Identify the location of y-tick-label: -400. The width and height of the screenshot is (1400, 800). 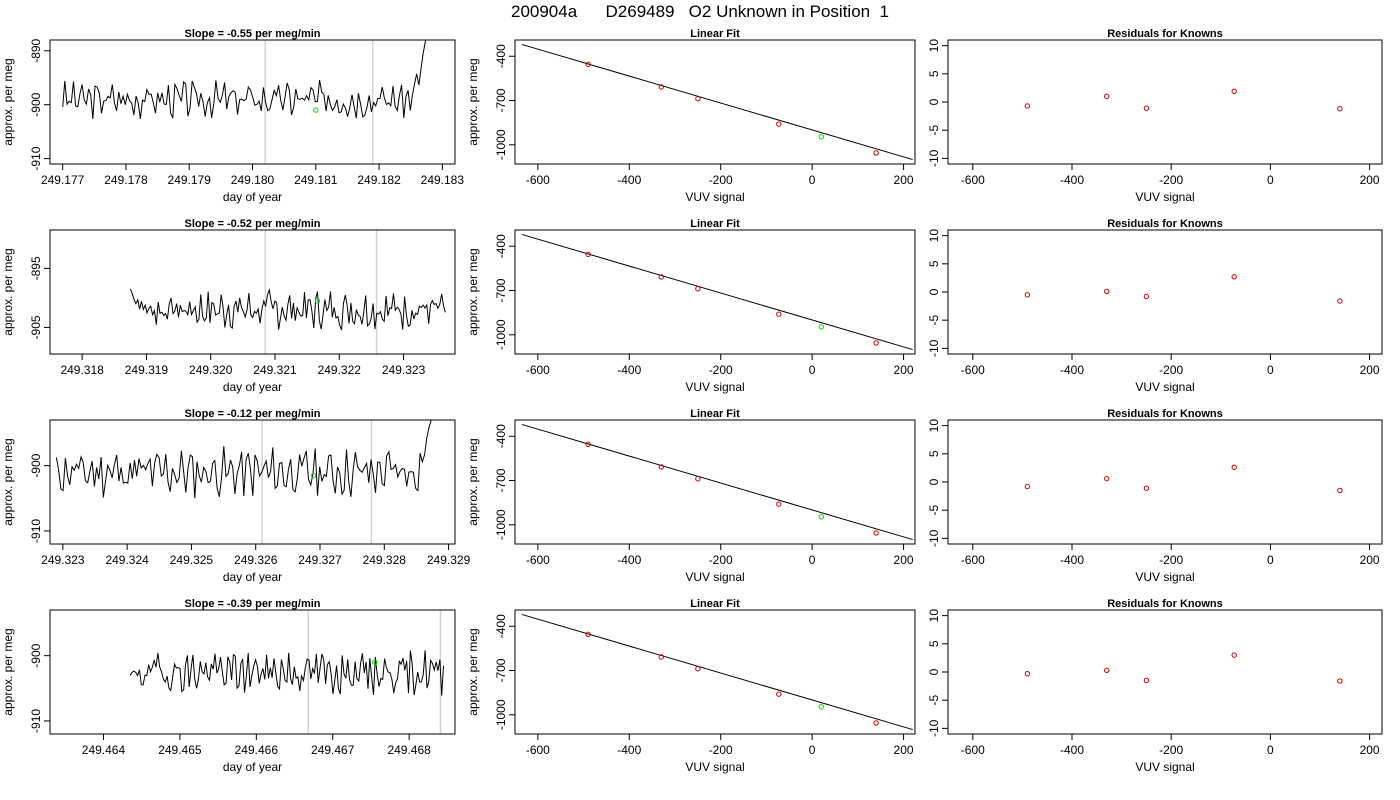
(501, 626).